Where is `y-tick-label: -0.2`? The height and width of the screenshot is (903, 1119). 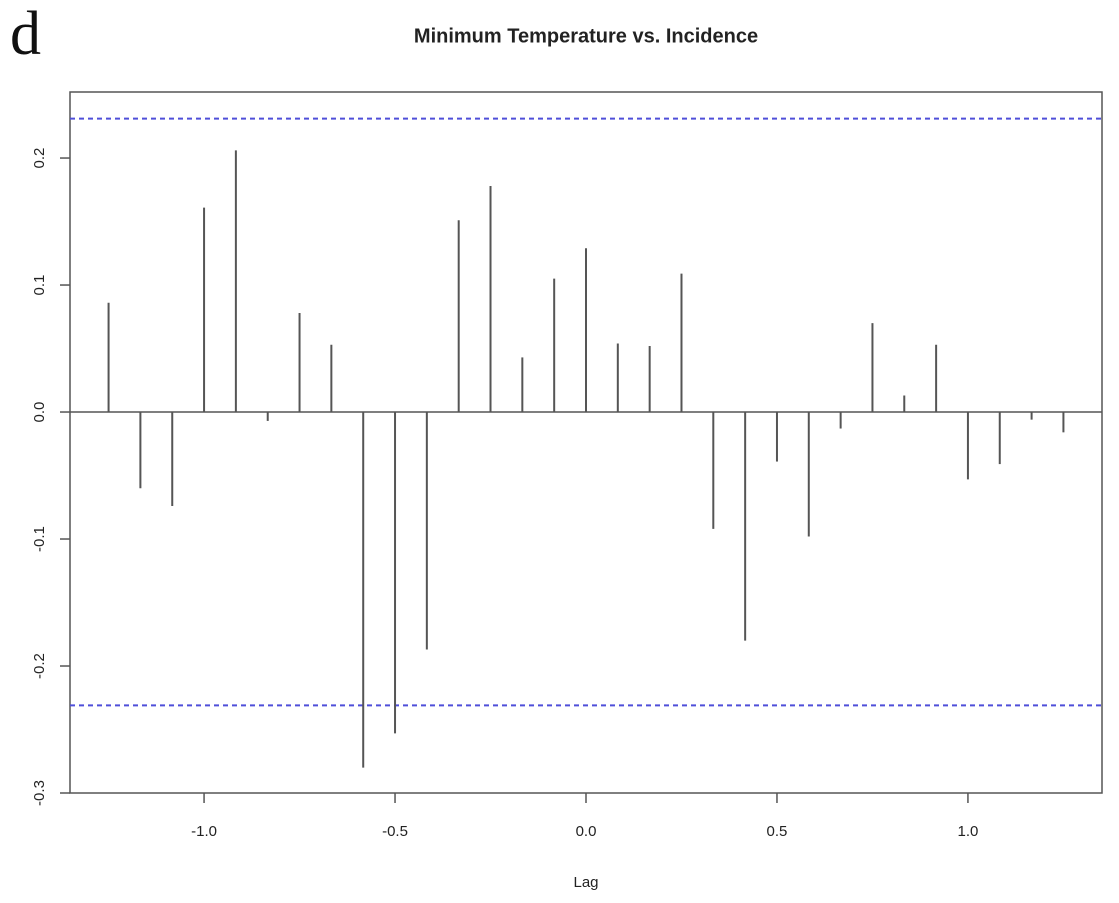
y-tick-label: -0.2 is located at coordinates (39, 666).